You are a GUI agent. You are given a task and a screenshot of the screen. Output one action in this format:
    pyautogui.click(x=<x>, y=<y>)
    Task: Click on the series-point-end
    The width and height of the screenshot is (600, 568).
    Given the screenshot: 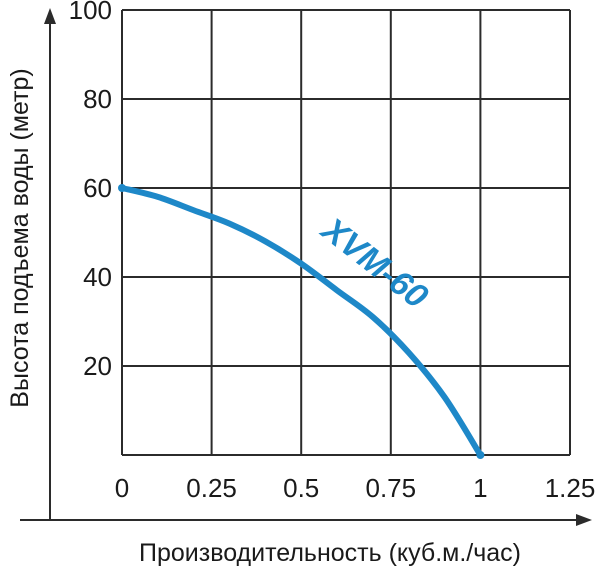 What is the action you would take?
    pyautogui.click(x=480, y=455)
    